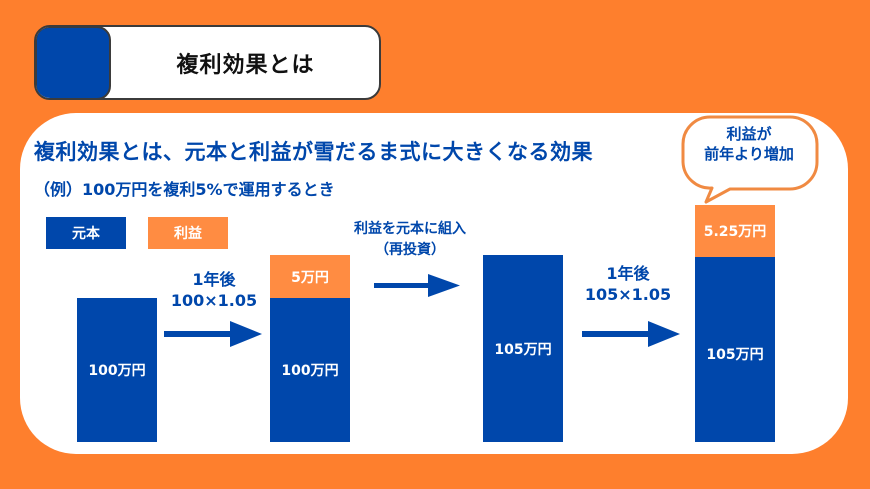 This screenshot has height=489, width=870. I want to click on speech-bubble-icon, so click(750, 159).